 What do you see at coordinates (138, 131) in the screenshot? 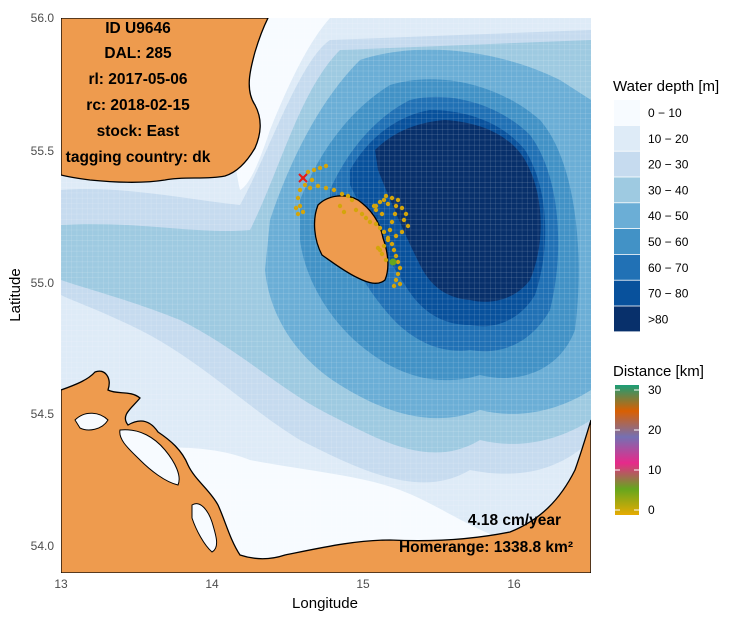
I see `info-line-stock: stock: East` at bounding box center [138, 131].